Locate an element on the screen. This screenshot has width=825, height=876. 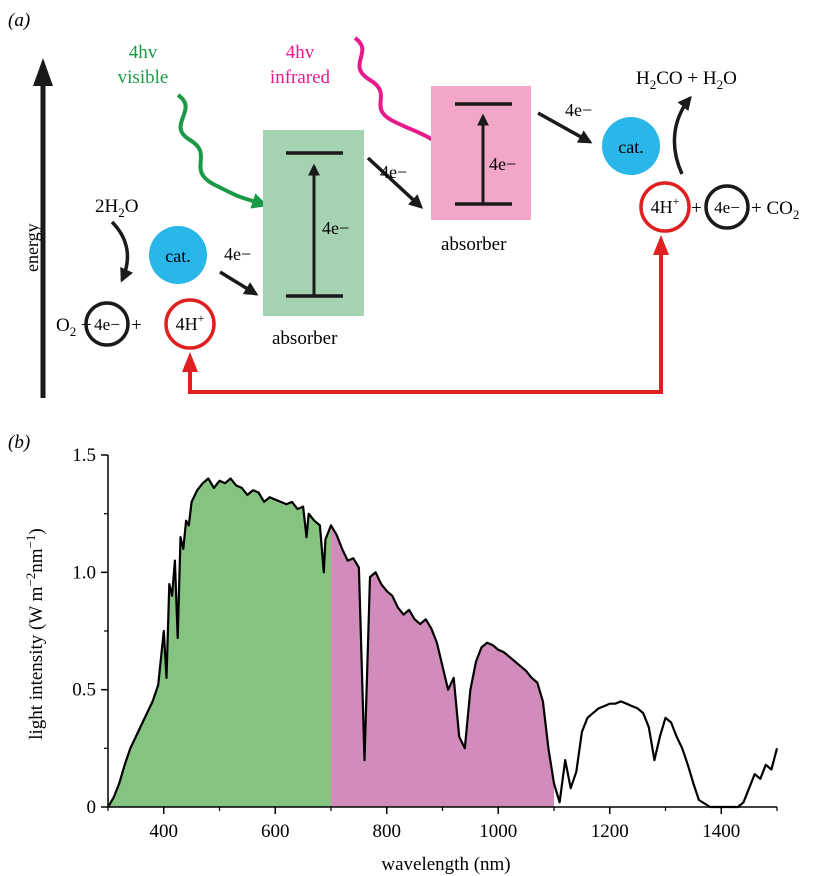
y-tick-group: 0 0.5 1.0 1.5 is located at coordinates (90, 631).